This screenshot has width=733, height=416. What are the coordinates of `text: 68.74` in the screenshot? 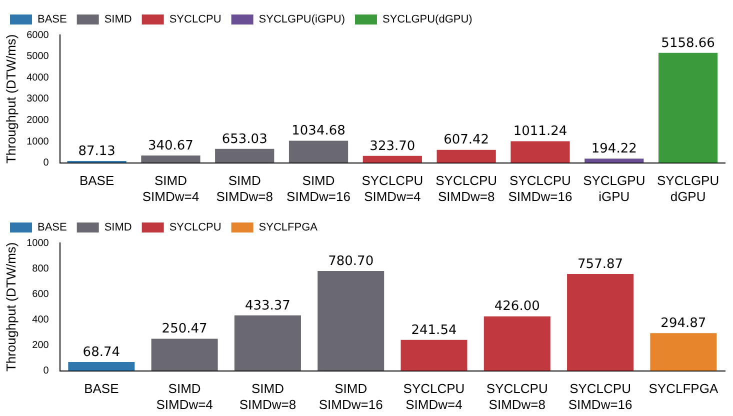 It's located at (101, 352).